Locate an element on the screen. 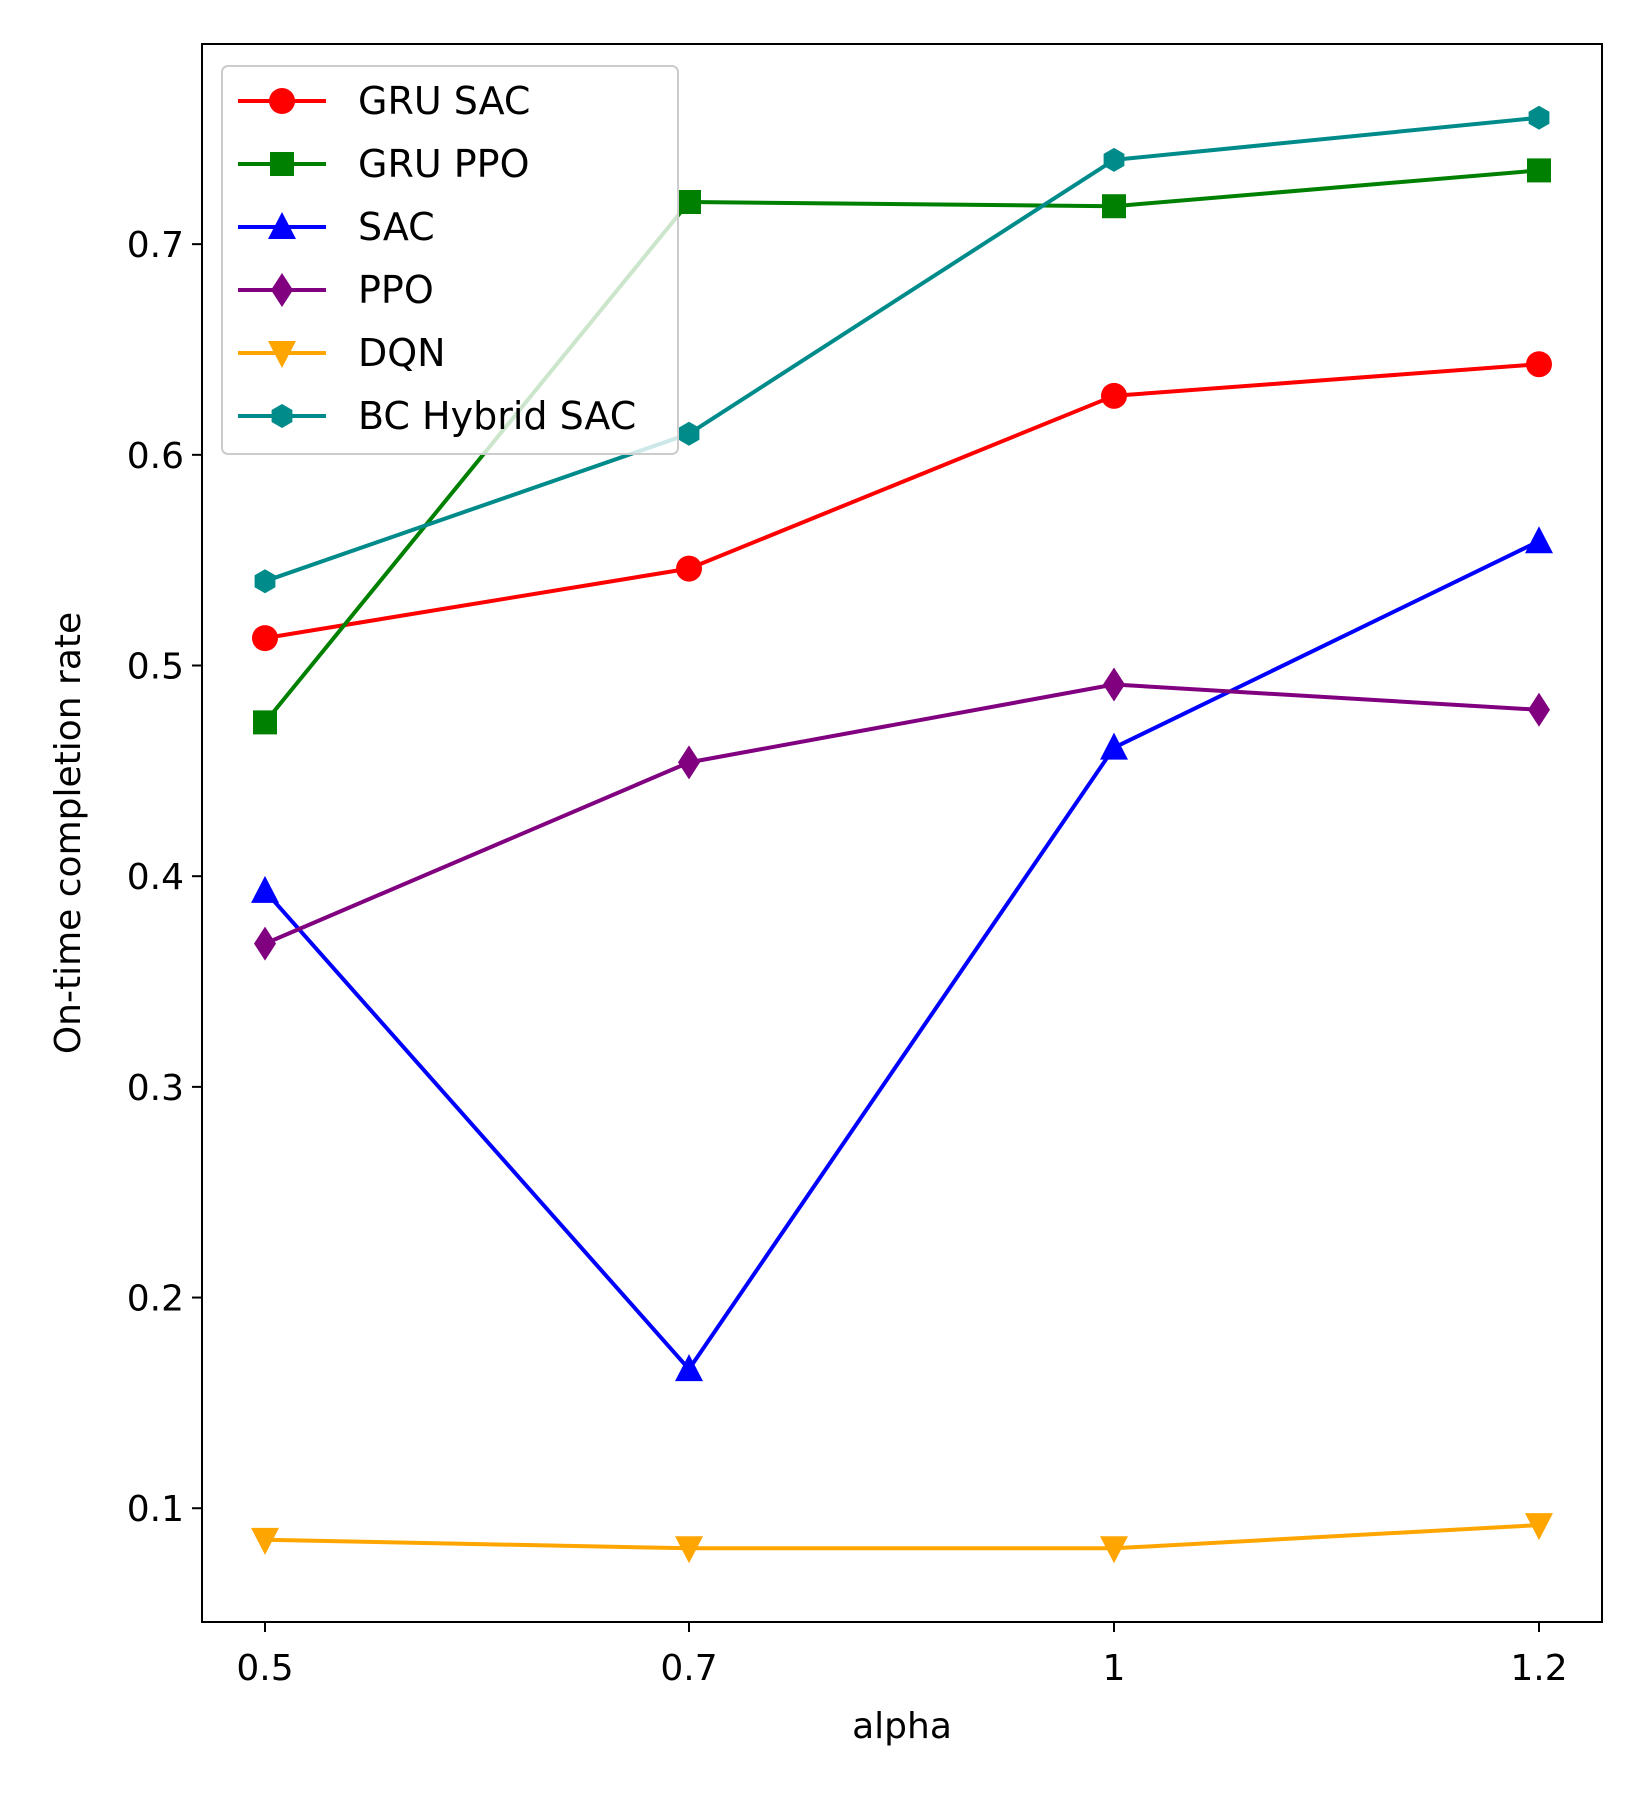 Image resolution: width=1650 pixels, height=1800 pixels. legend-label: GRU SAC is located at coordinates (444, 101).